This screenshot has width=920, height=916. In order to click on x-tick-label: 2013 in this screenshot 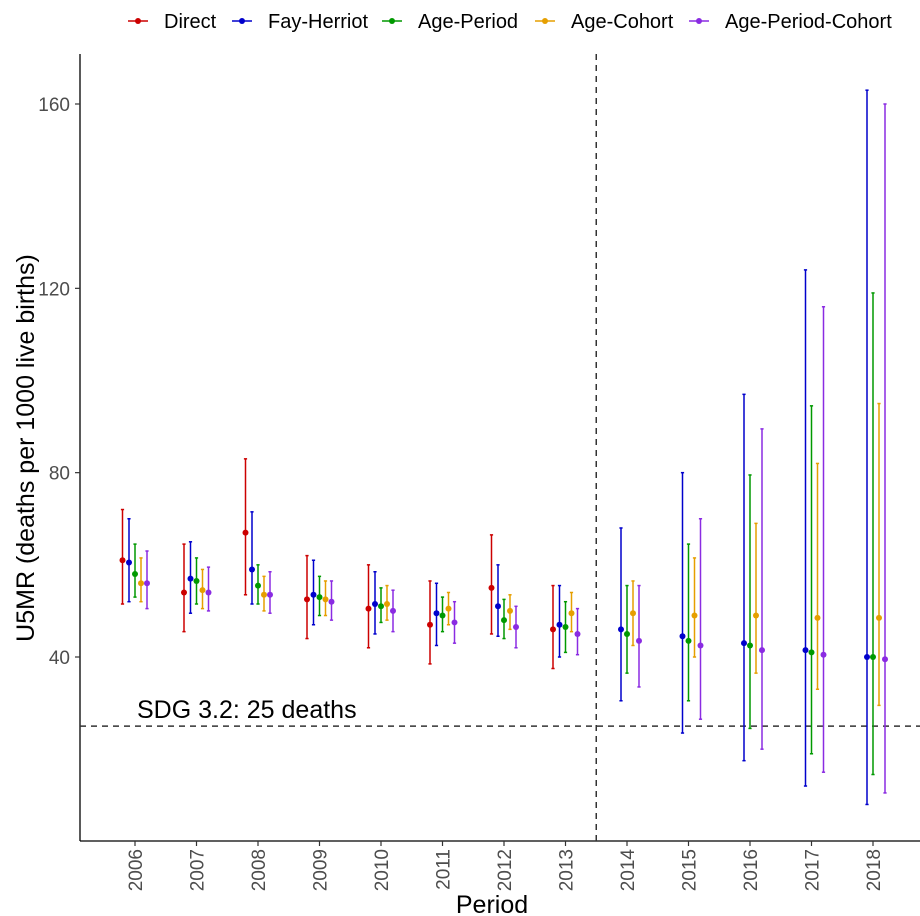, I will do `click(567, 870)`.